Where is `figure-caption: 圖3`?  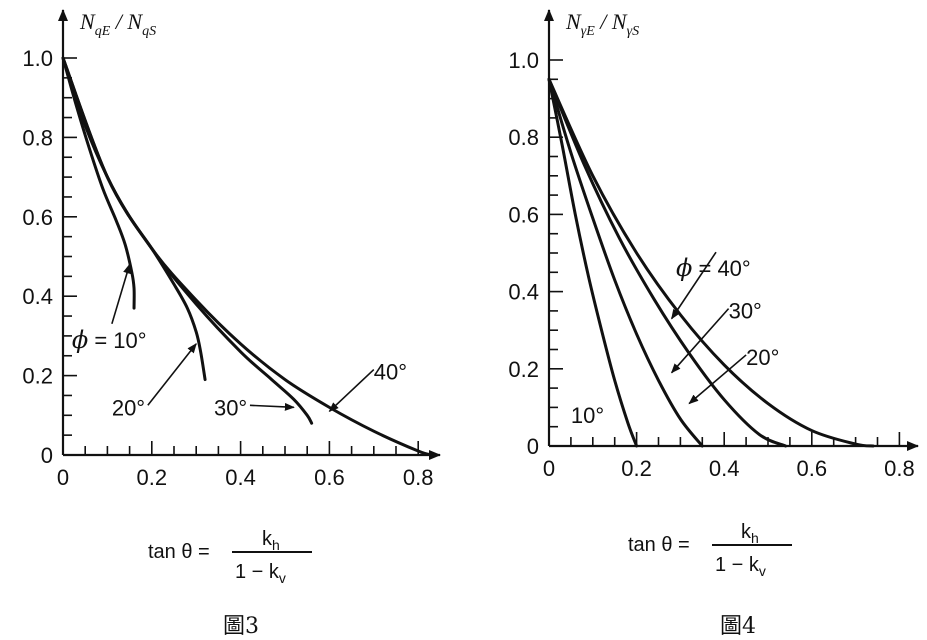 figure-caption: 圖3 is located at coordinates (241, 626).